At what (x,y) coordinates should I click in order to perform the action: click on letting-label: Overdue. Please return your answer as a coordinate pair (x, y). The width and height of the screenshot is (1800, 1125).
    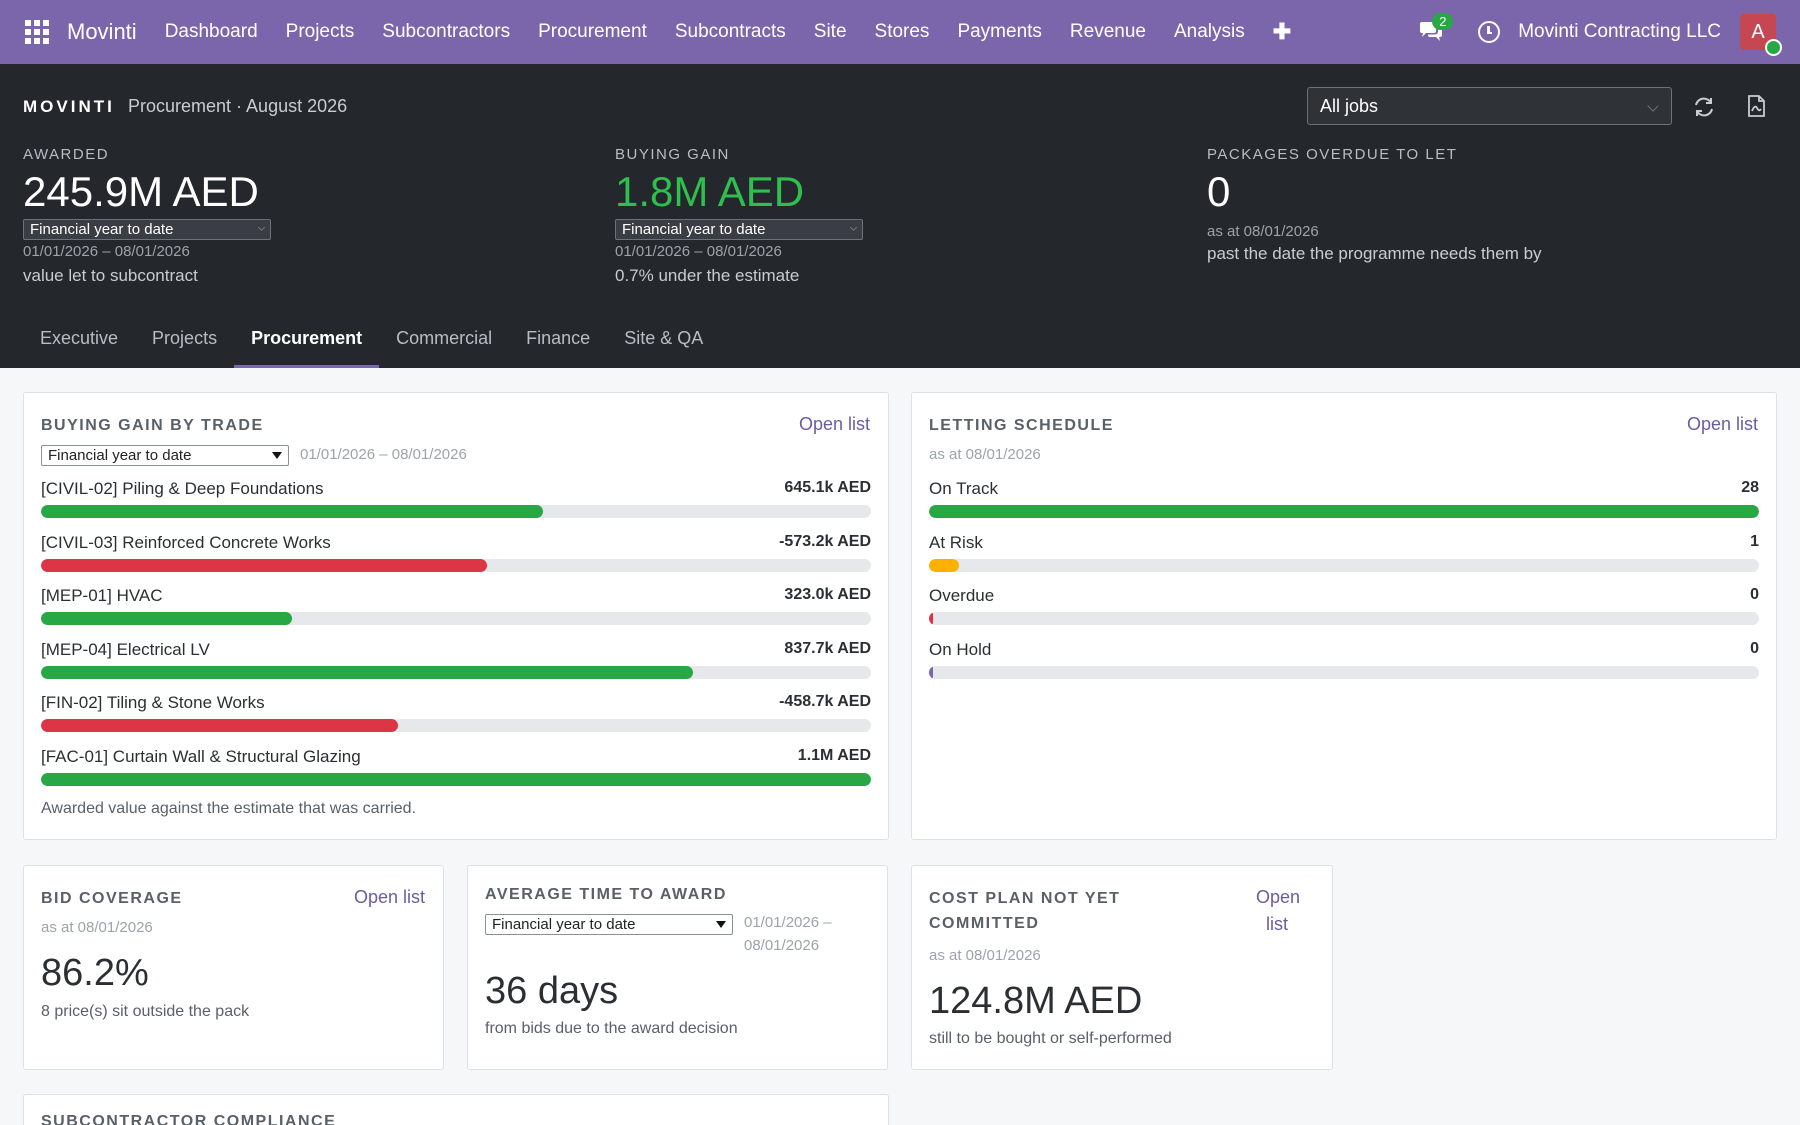
    Looking at the image, I should click on (962, 595).